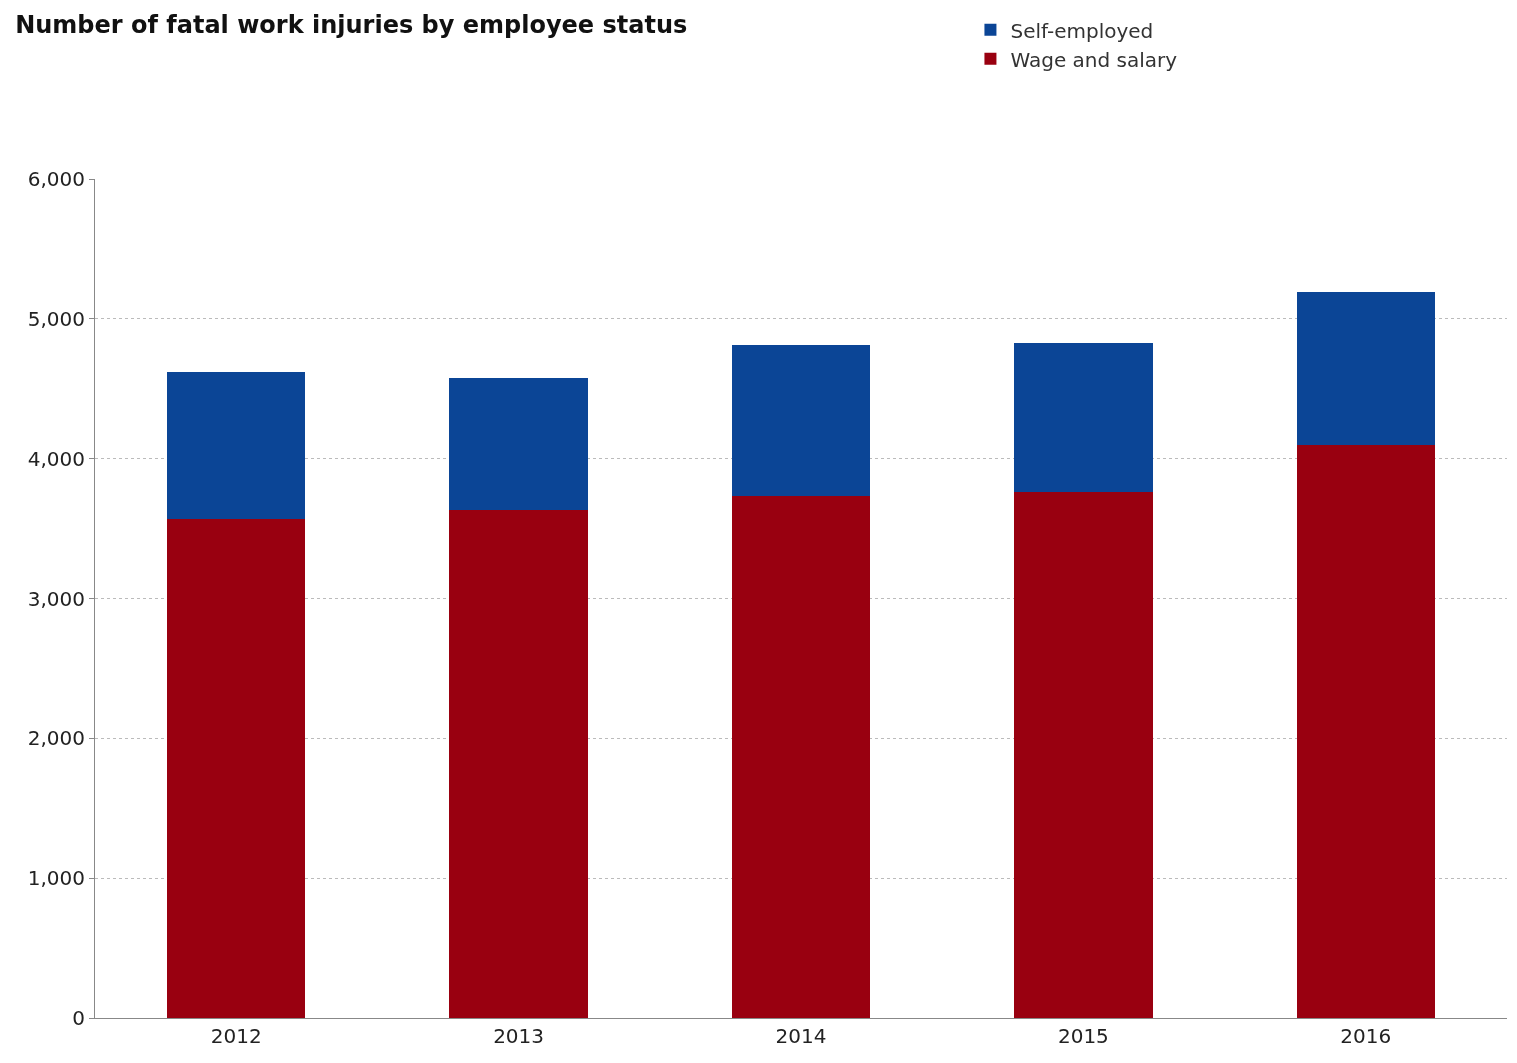  Describe the element at coordinates (56, 598) in the screenshot. I see `y-tick-label: 3,000` at that location.